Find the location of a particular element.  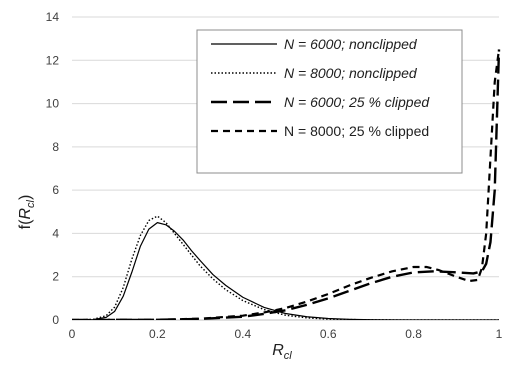

x-tick-label: 1 is located at coordinates (499, 334).